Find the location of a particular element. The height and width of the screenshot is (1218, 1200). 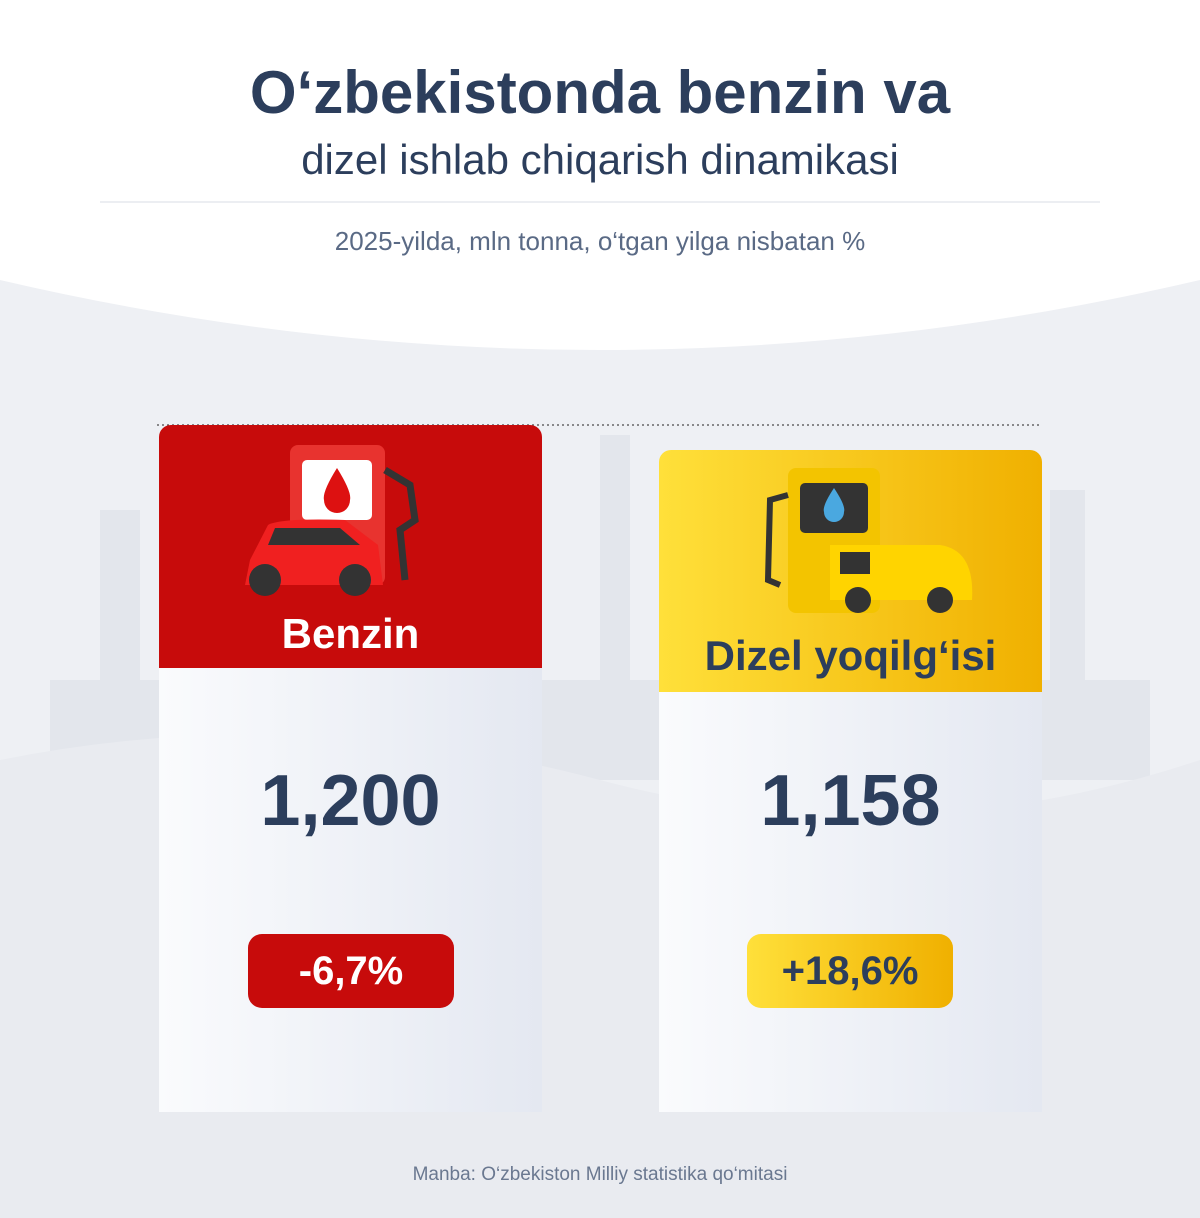

change-badge: +18,6% is located at coordinates (850, 971).